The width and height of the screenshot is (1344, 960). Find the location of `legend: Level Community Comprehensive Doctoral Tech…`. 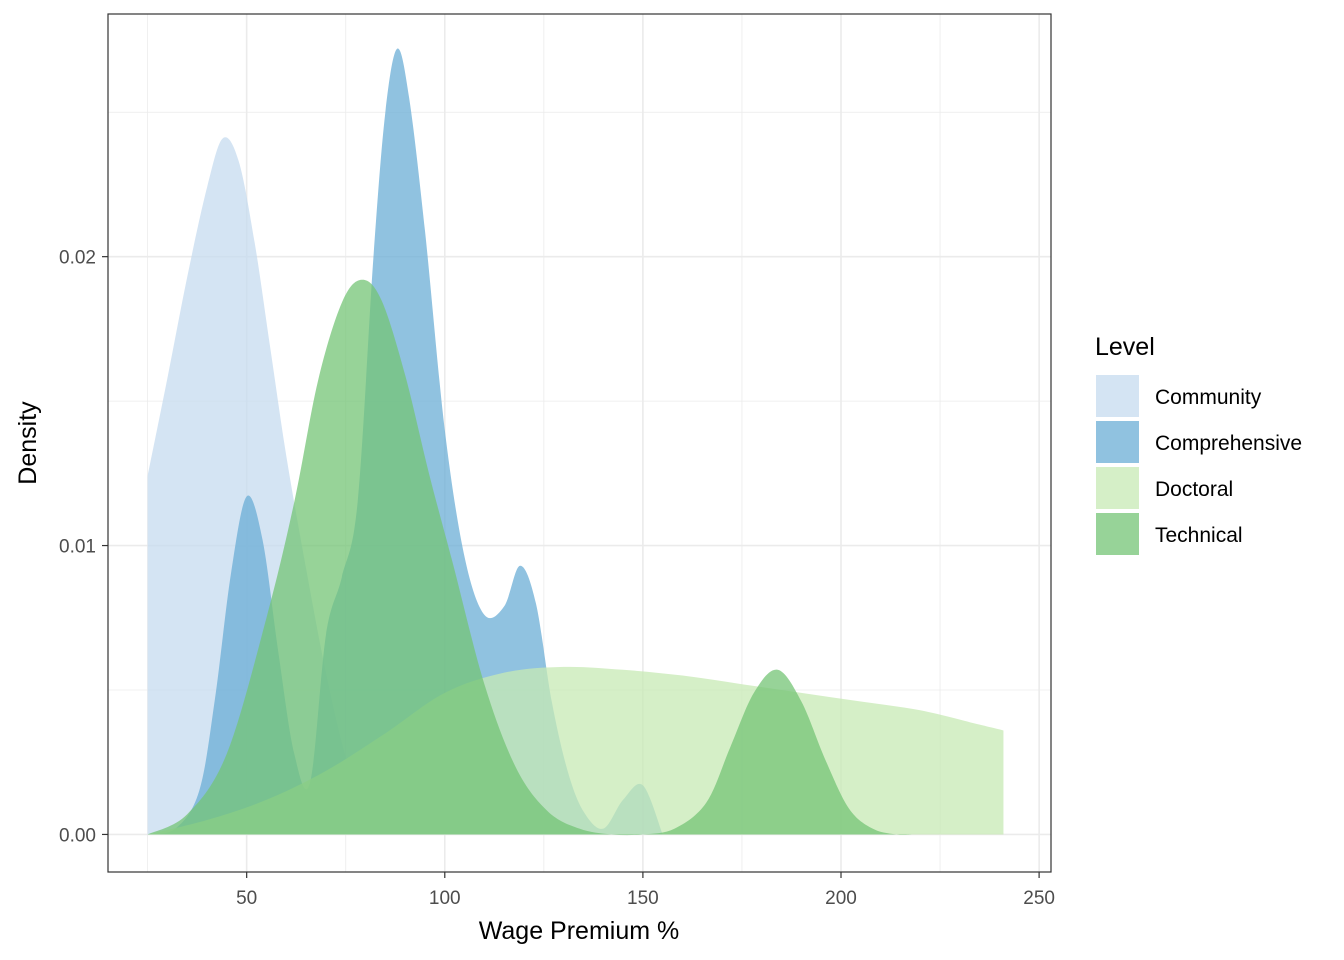

legend: Level Community Comprehensive Doctoral Tech… is located at coordinates (1198, 444).